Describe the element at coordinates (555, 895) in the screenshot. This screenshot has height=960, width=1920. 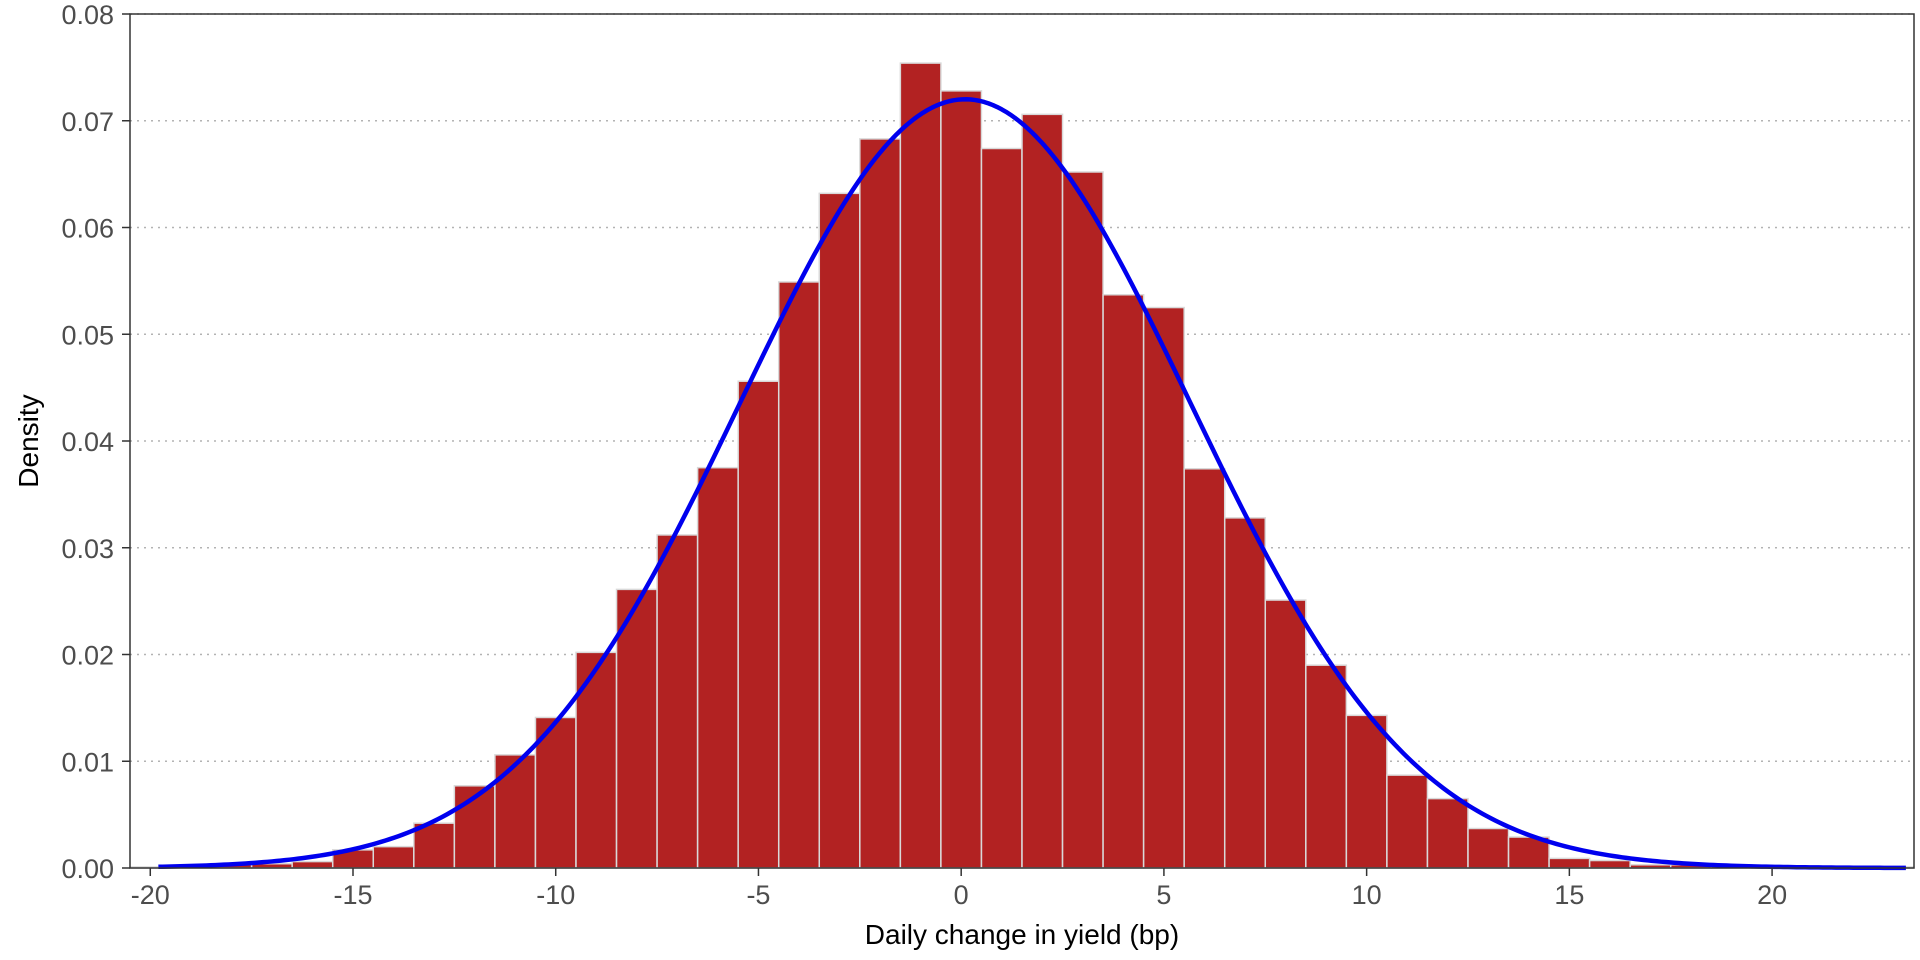
I see `x-tick-label-2: -10` at that location.